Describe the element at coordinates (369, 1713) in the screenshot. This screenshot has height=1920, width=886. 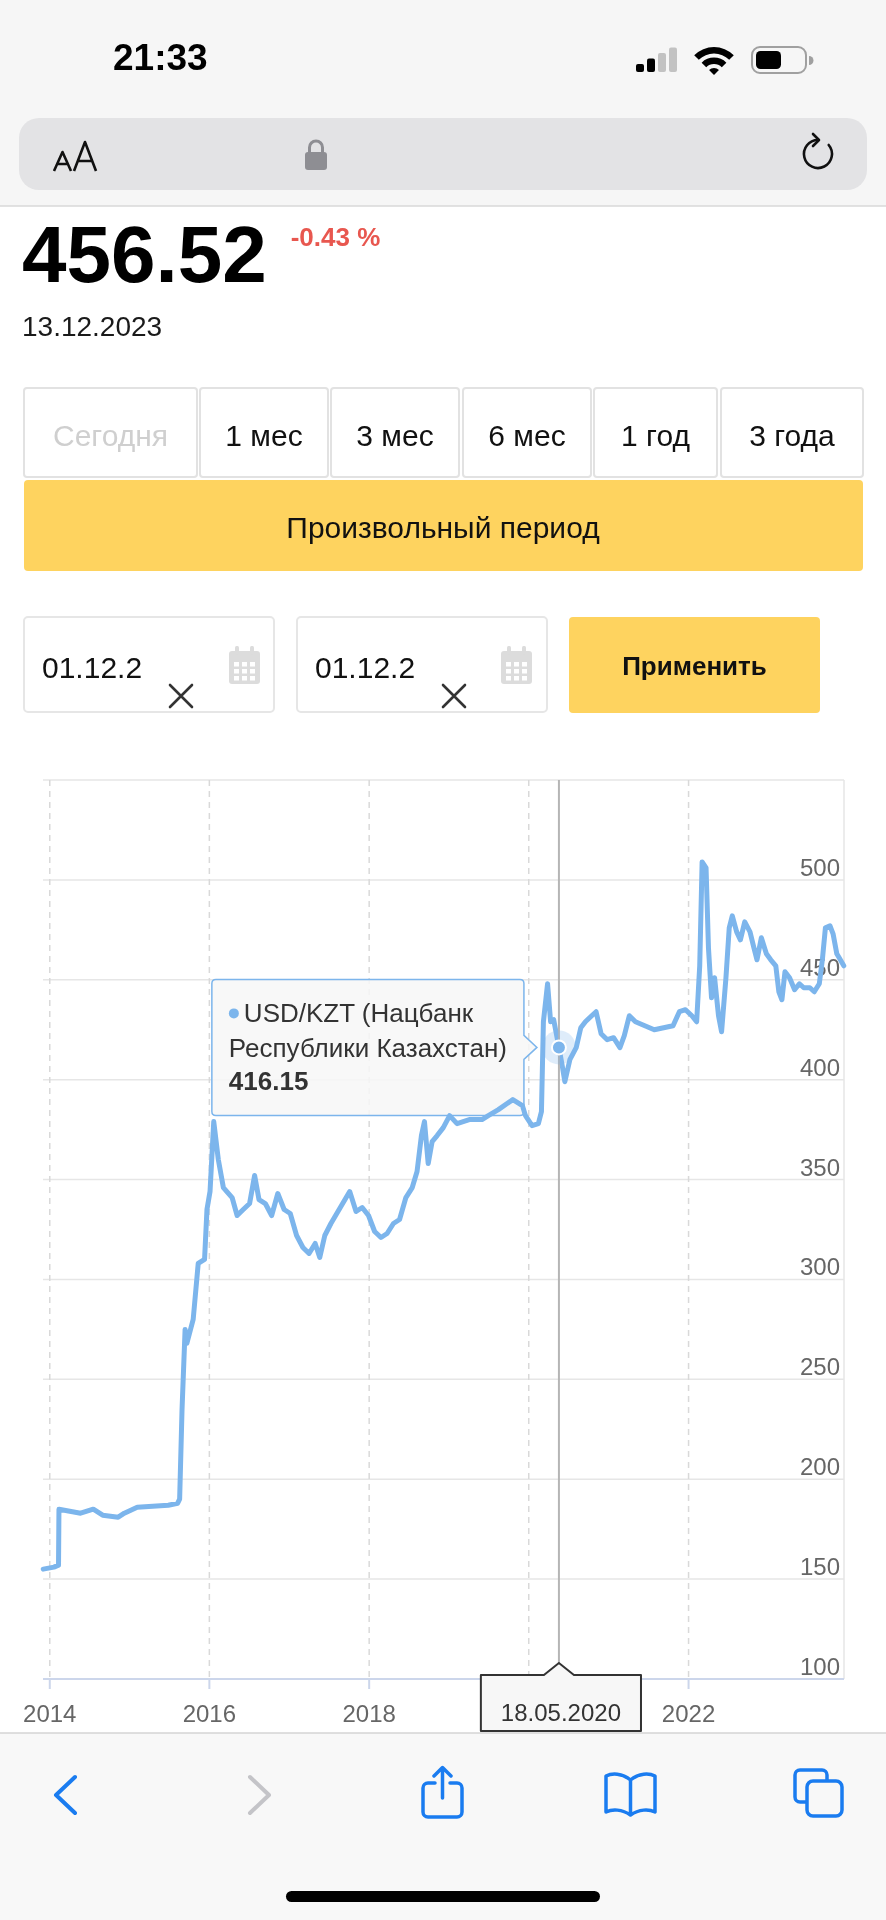
I see `x-tick-label: 2018` at that location.